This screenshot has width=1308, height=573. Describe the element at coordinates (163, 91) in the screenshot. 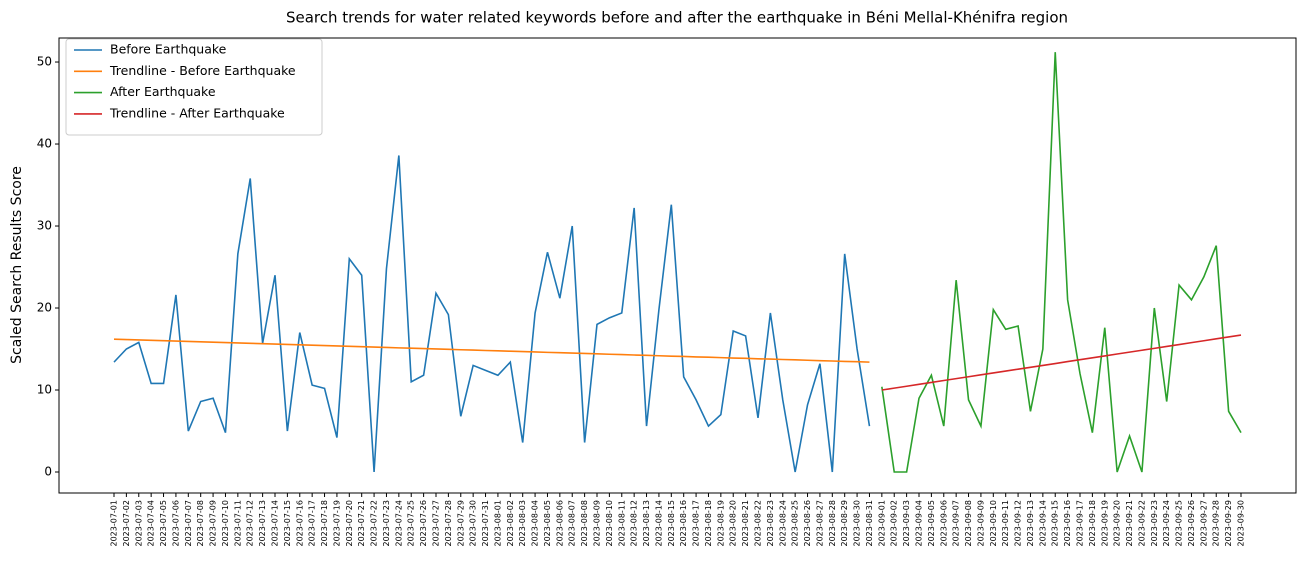

I see `legend-label: After Earthquake` at that location.